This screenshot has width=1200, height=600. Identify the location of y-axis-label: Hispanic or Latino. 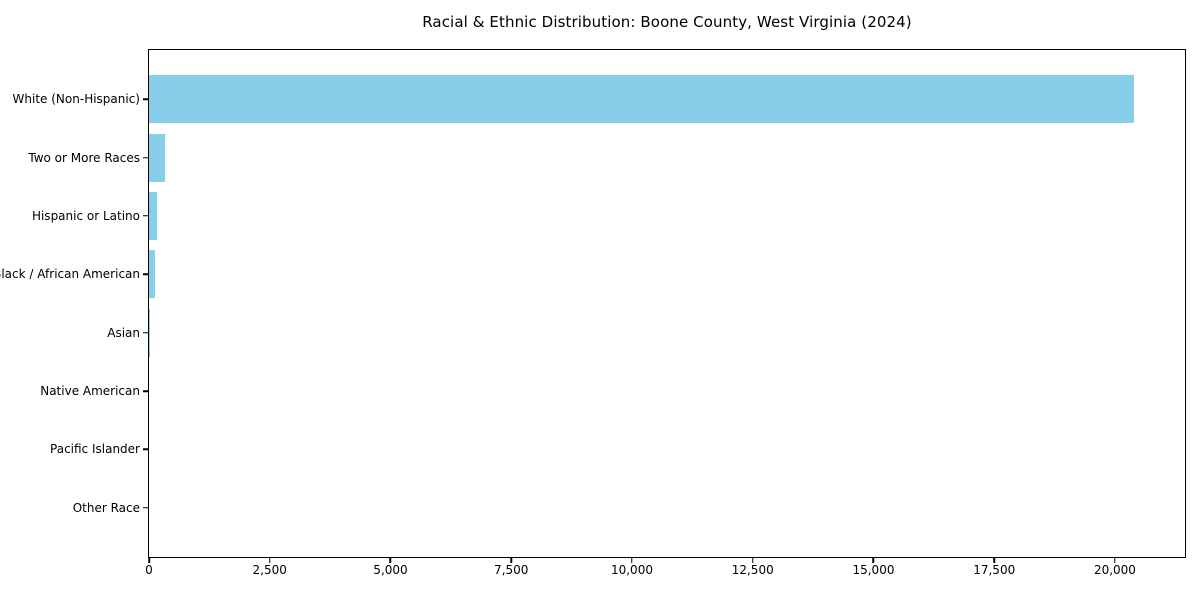
(85, 215).